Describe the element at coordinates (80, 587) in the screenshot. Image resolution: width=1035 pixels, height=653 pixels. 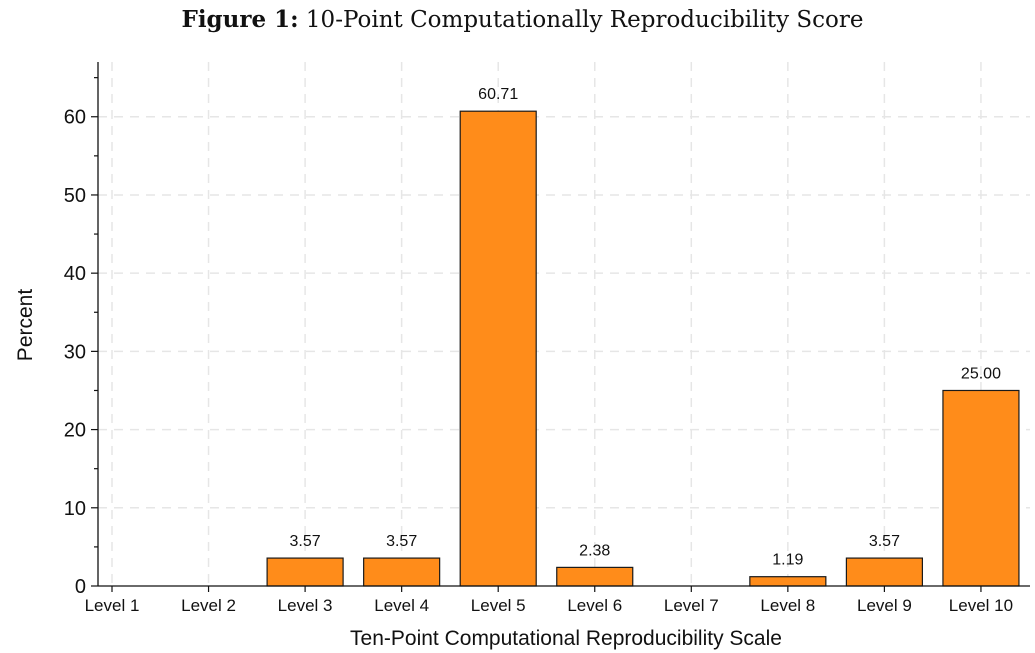
I see `y-tick-label: 0` at that location.